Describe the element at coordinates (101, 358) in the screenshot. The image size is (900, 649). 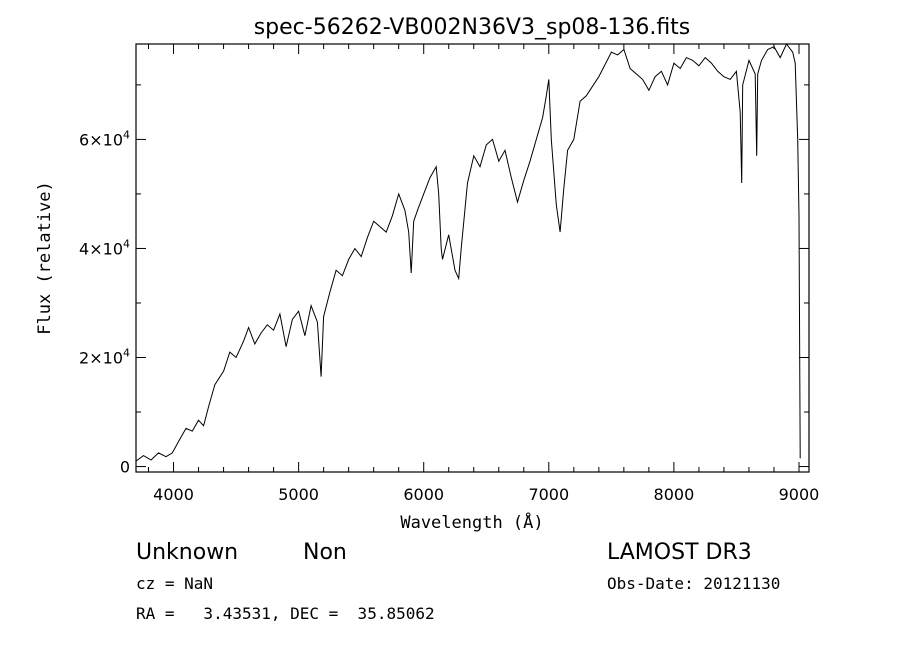
I see `y-tick-mantissa: 2×10` at that location.